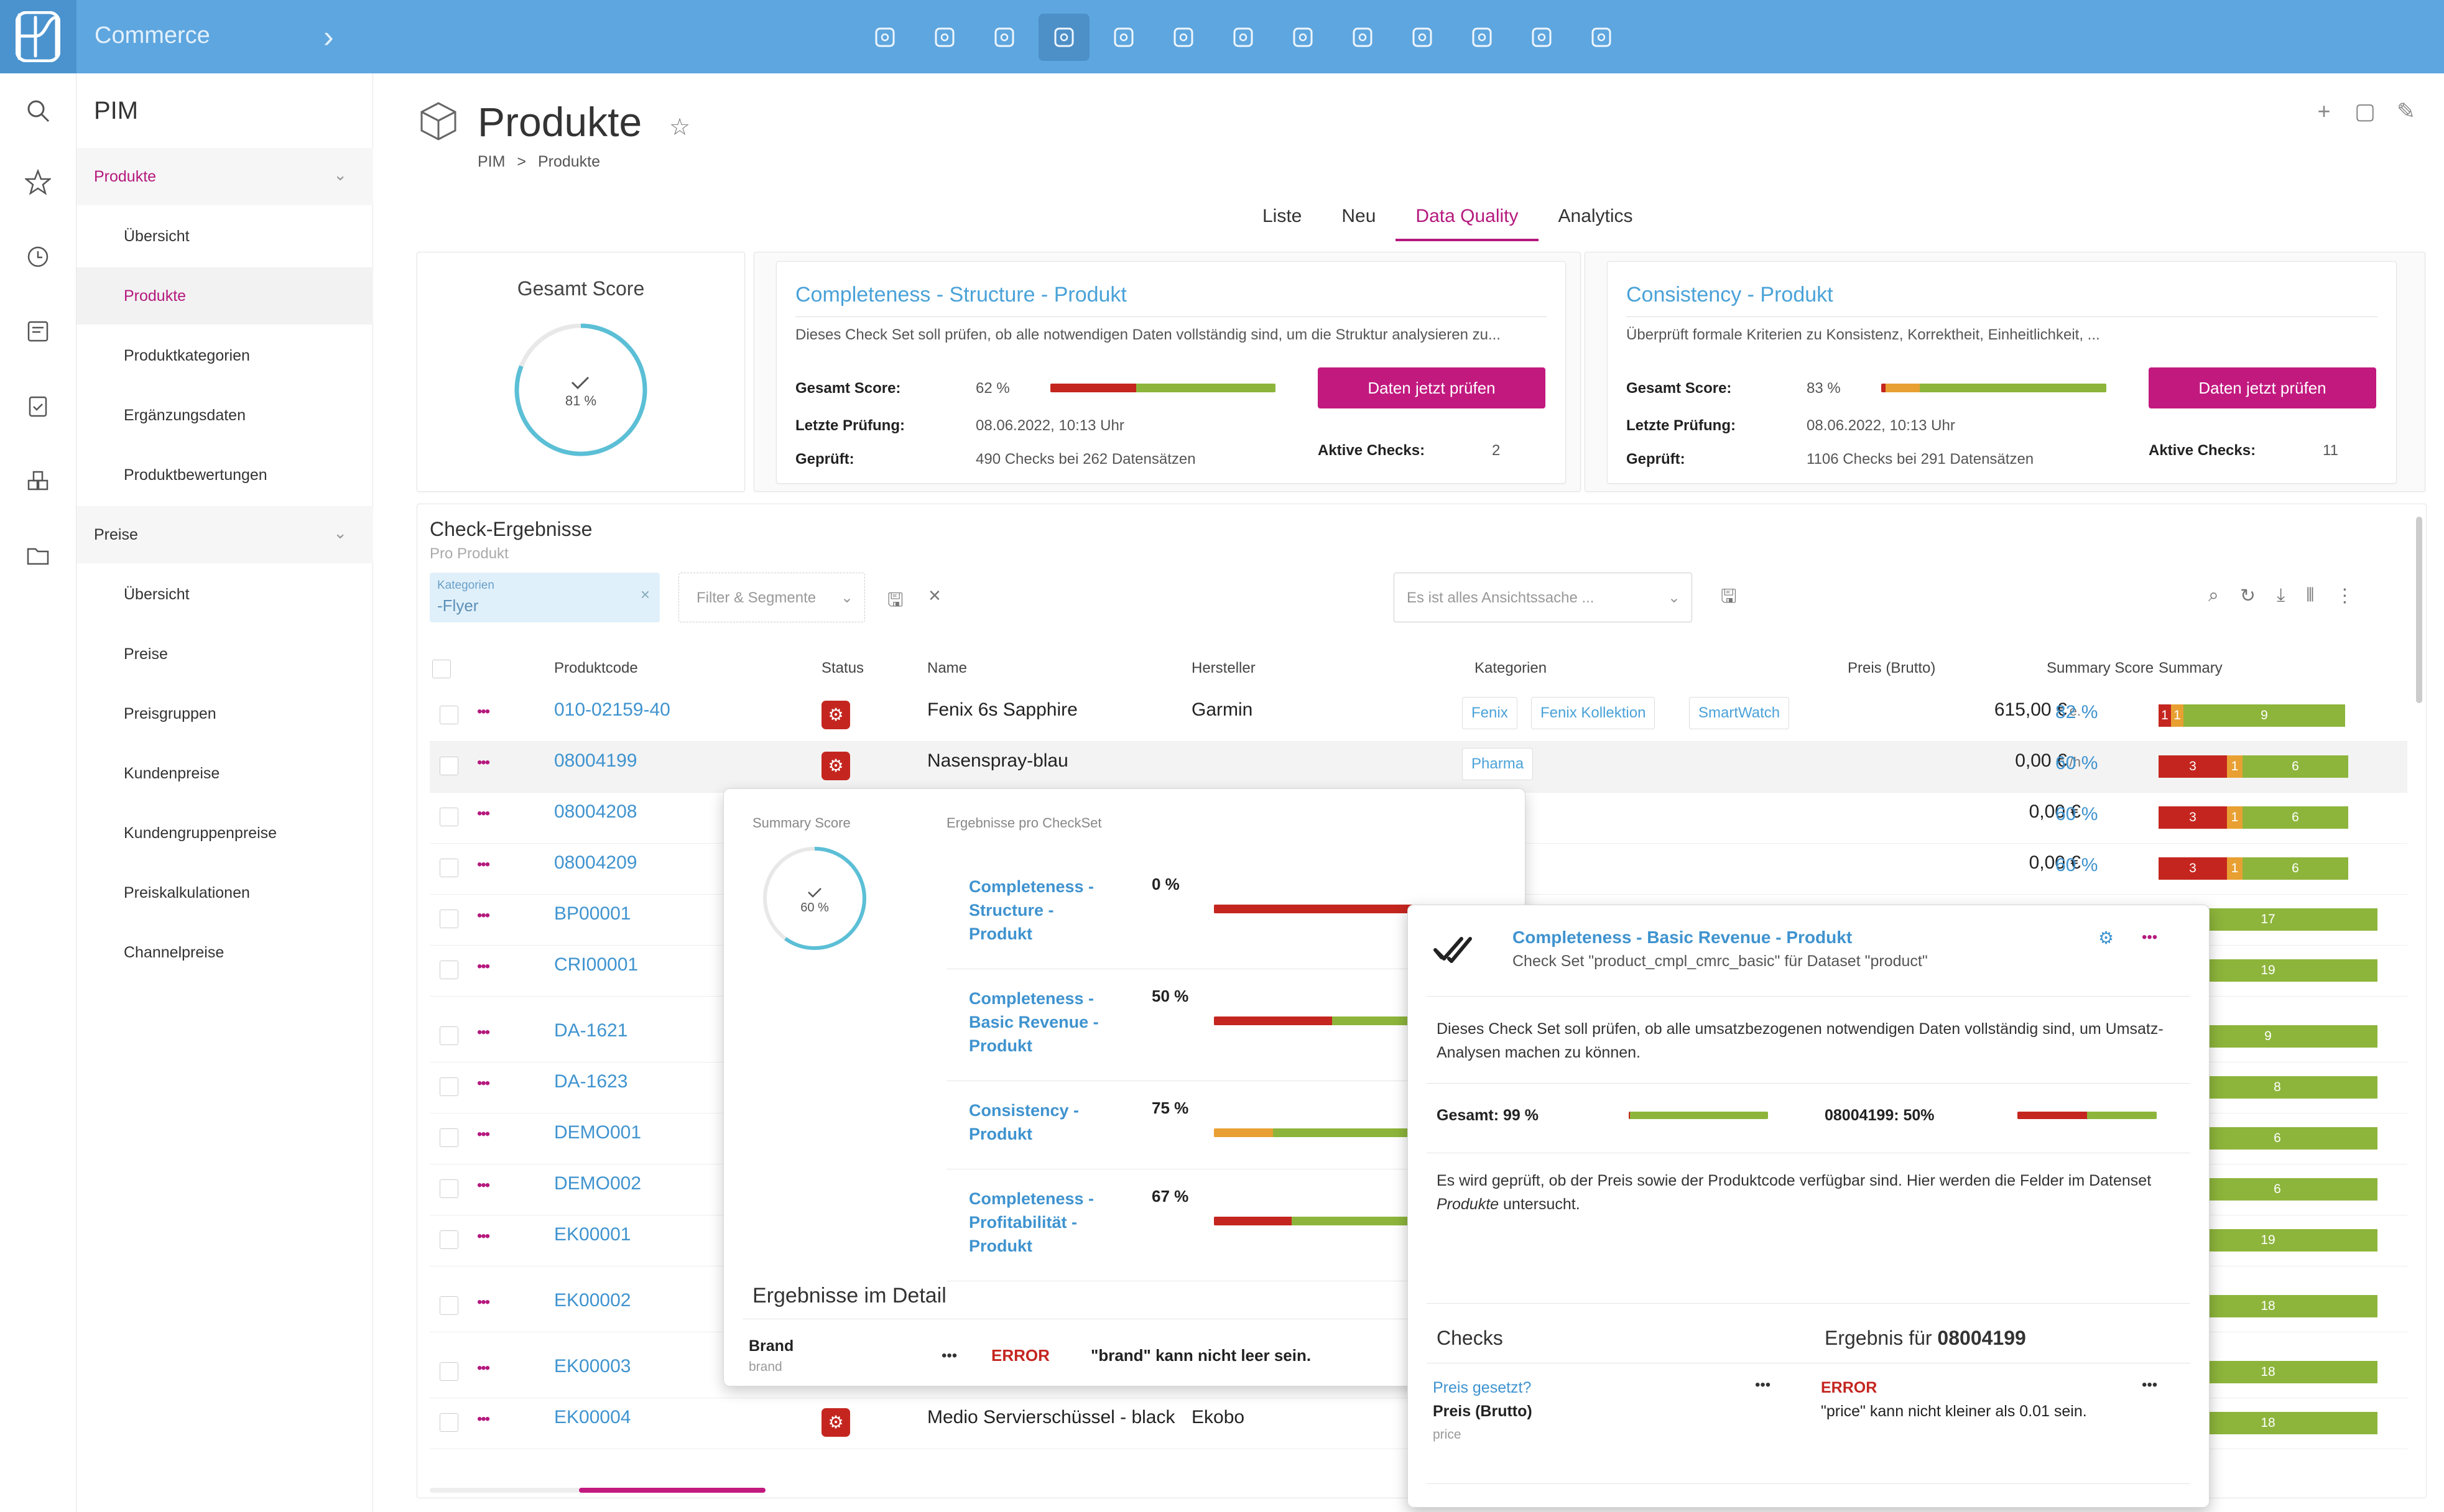  What do you see at coordinates (645, 594) in the screenshot?
I see `close-icon: ×` at bounding box center [645, 594].